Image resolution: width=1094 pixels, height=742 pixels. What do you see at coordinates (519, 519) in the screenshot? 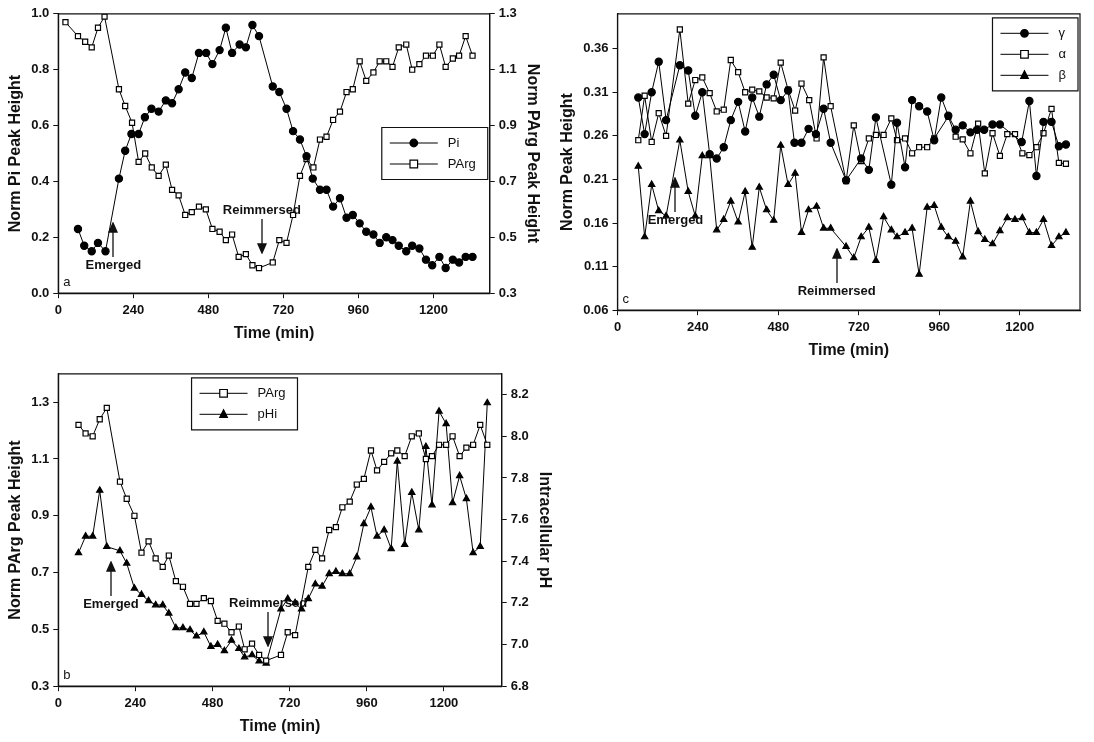
I see `y2-tick-label: 7.6` at bounding box center [519, 519].